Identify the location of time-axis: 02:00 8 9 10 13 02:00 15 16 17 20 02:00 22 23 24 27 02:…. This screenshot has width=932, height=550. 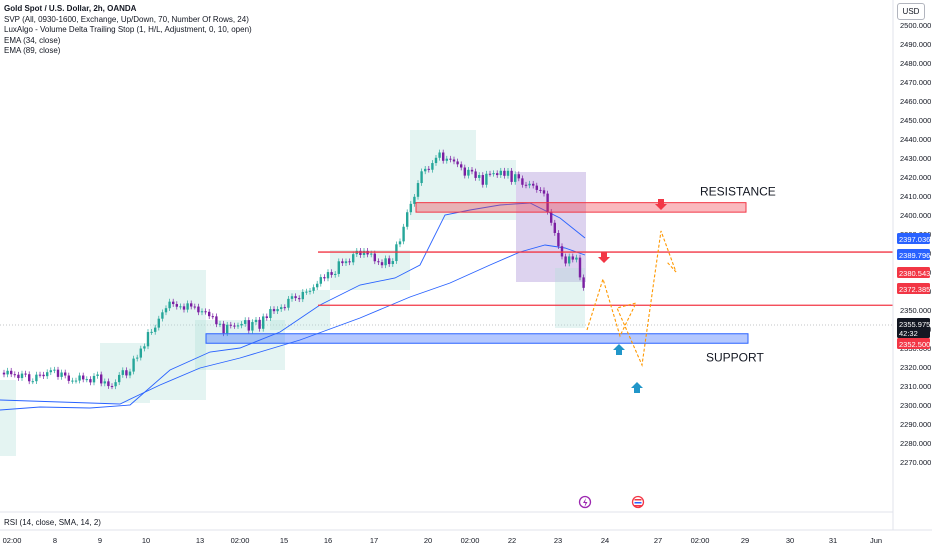
(442, 540).